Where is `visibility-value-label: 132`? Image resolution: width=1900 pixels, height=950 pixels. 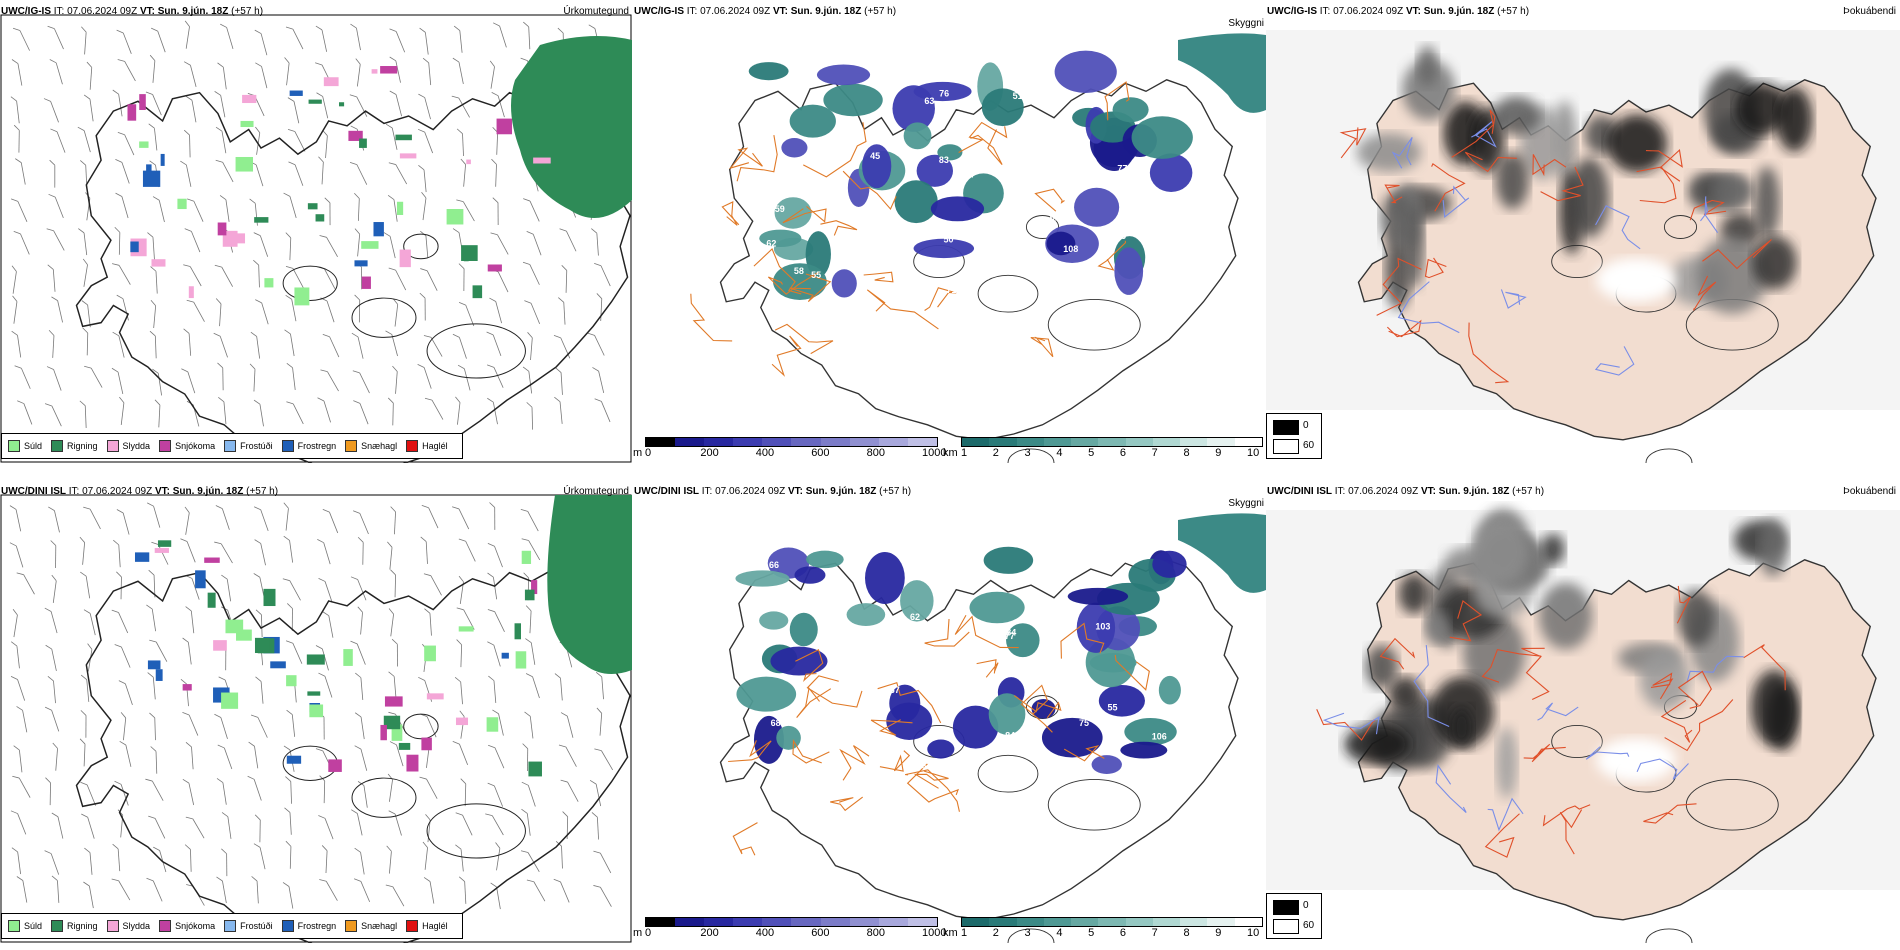 visibility-value-label: 132 is located at coordinates (923, 765).